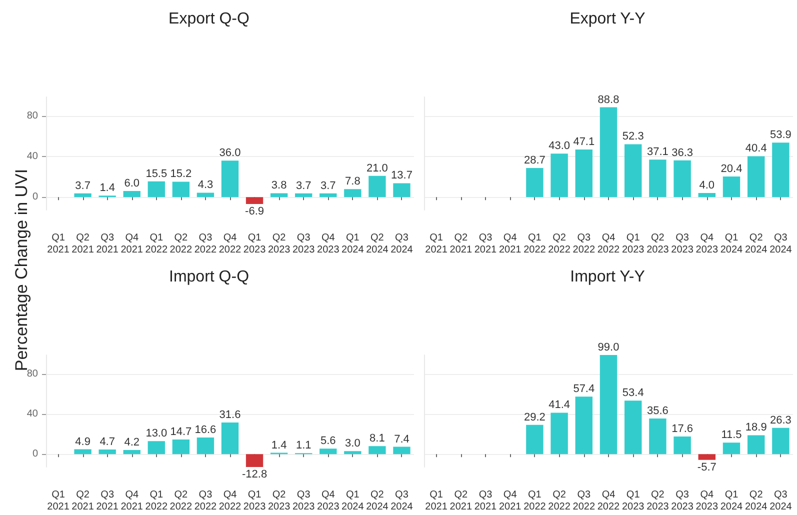 The height and width of the screenshot is (515, 797). I want to click on data-label: 5.6, so click(328, 441).